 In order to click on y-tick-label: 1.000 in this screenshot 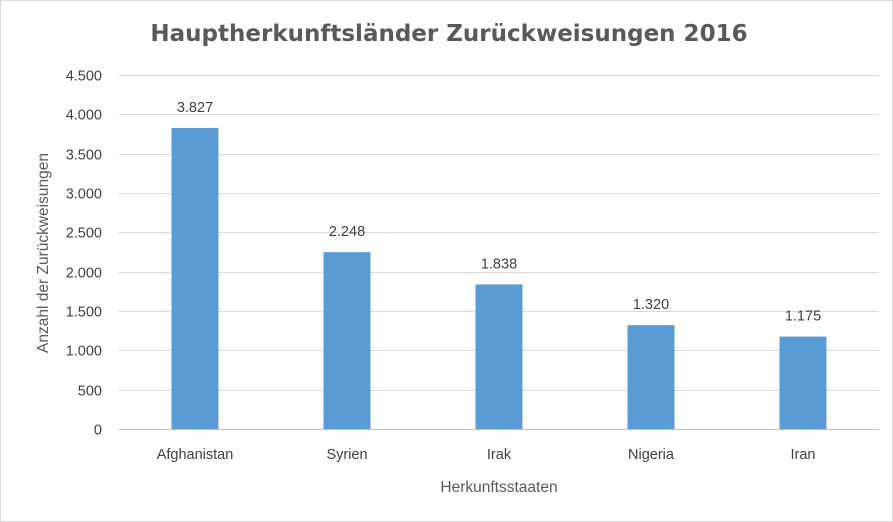, I will do `click(84, 352)`.